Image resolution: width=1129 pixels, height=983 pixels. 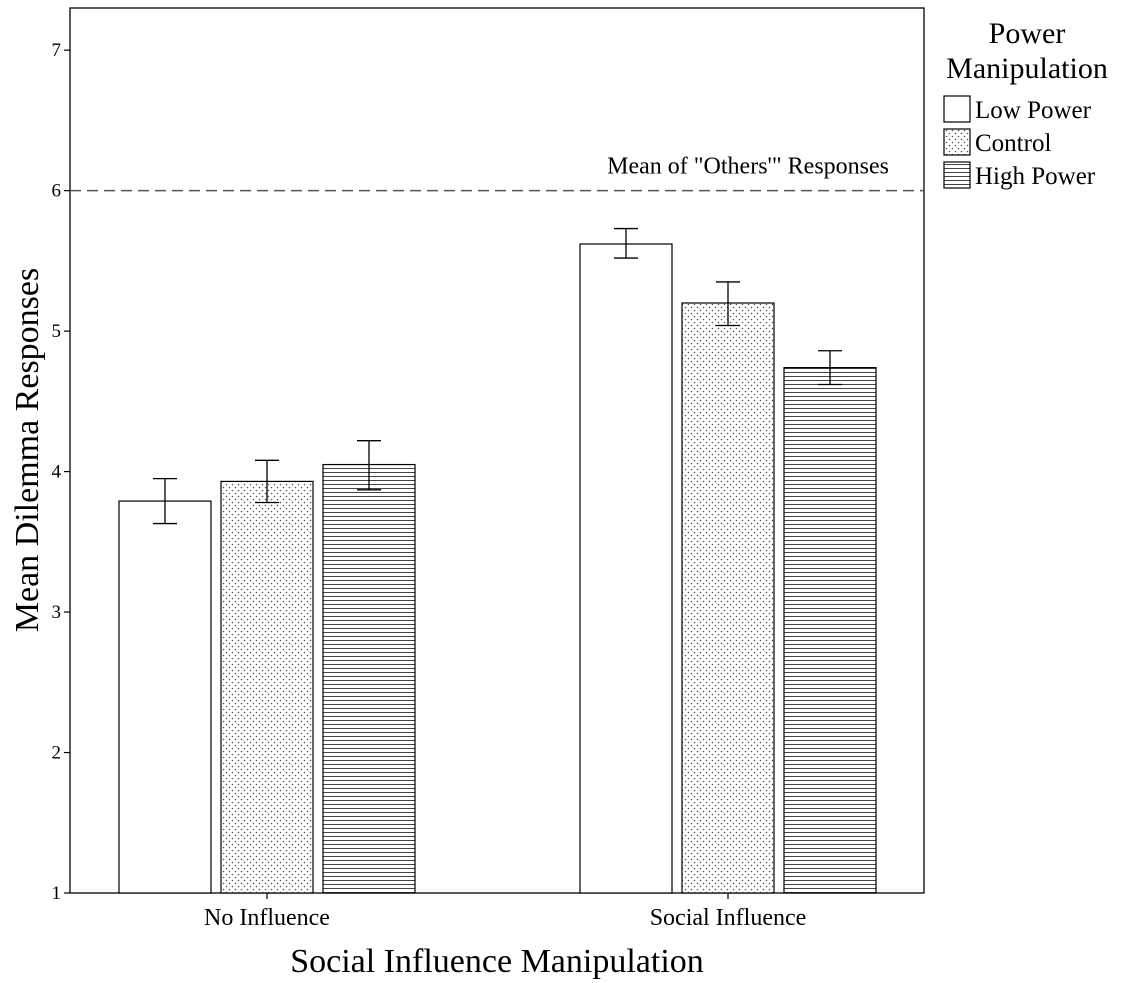 I want to click on y-tick-label: 2, so click(x=57, y=753).